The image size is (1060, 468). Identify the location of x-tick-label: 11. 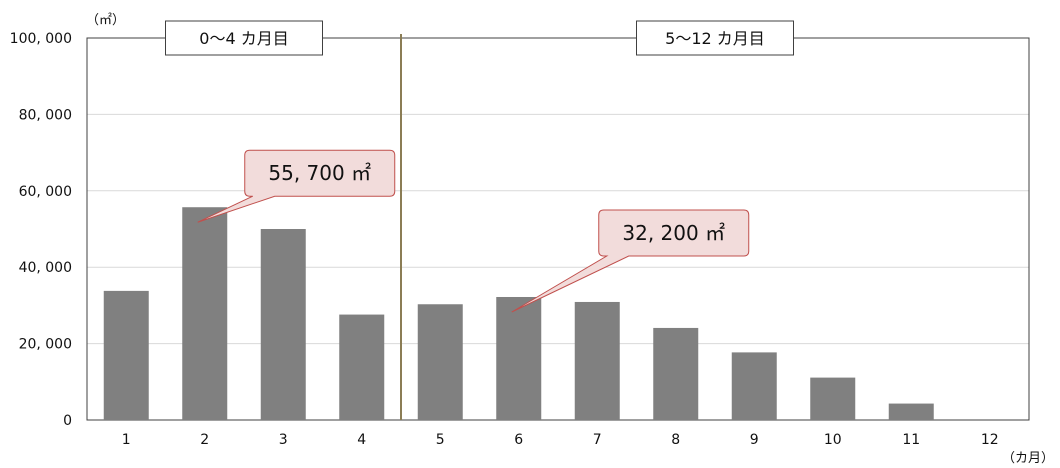
(911, 440).